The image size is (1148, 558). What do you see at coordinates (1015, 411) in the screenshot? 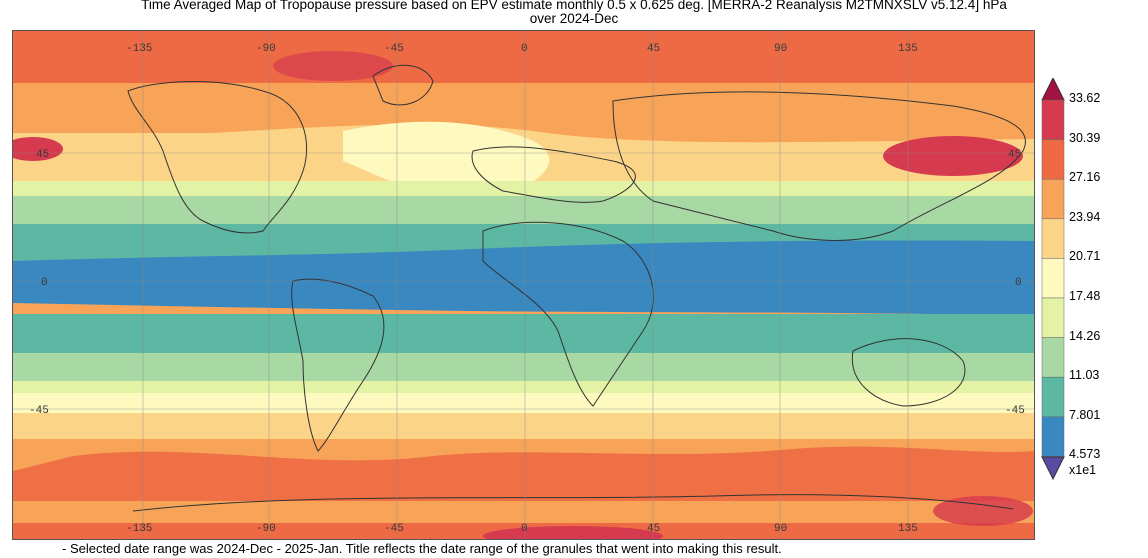
I see `lat-tick-right: -45` at bounding box center [1015, 411].